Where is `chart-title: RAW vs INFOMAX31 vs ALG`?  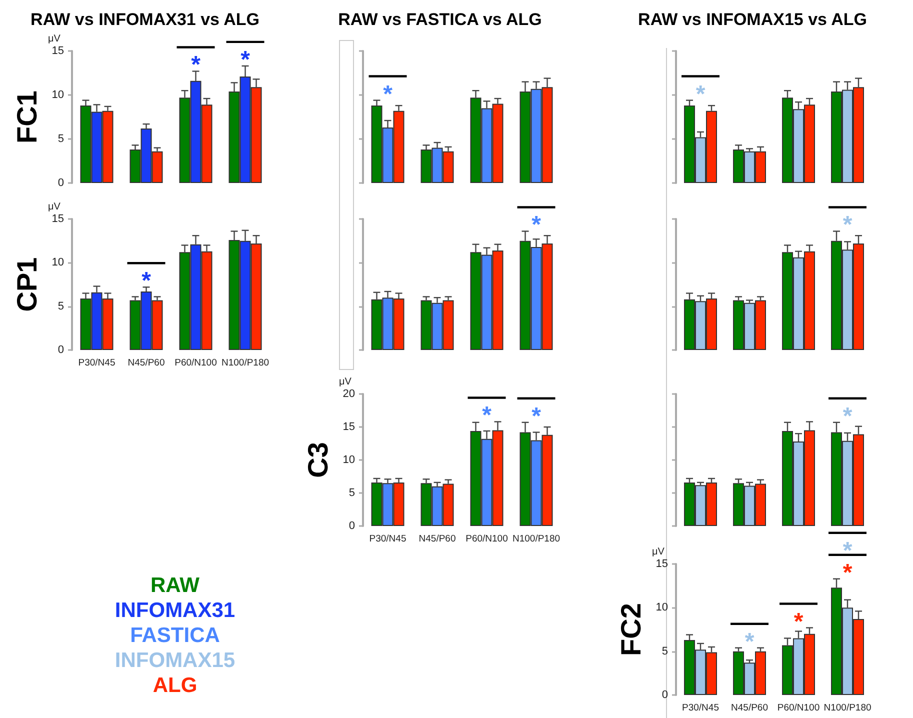 chart-title: RAW vs INFOMAX31 vs ALG is located at coordinates (145, 19).